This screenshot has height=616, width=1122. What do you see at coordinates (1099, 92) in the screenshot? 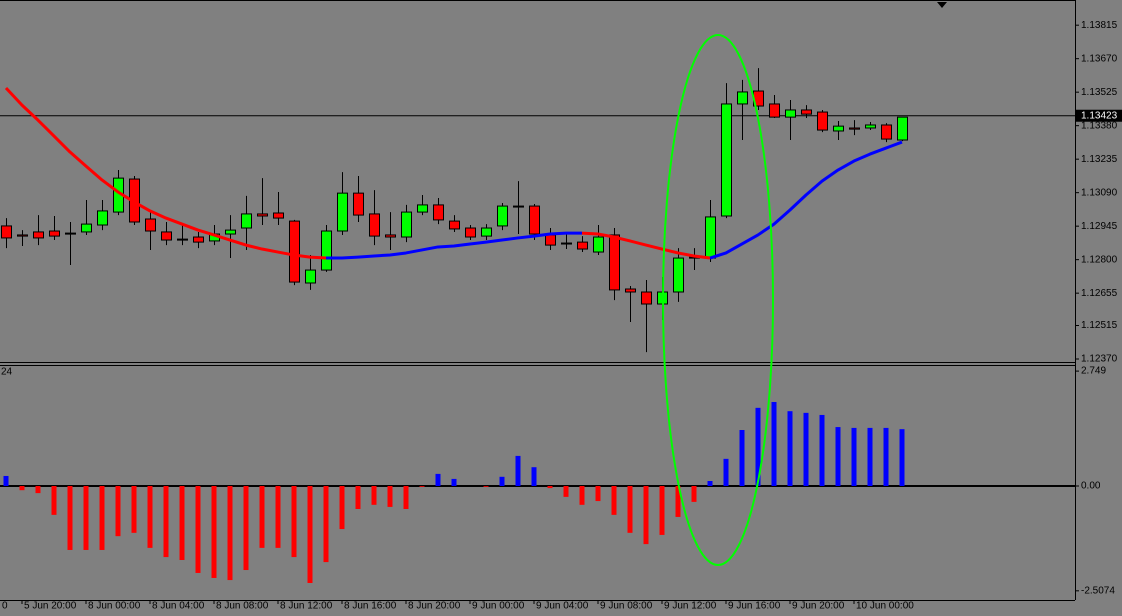
I see `y-tick-label: 1.13525` at bounding box center [1099, 92].